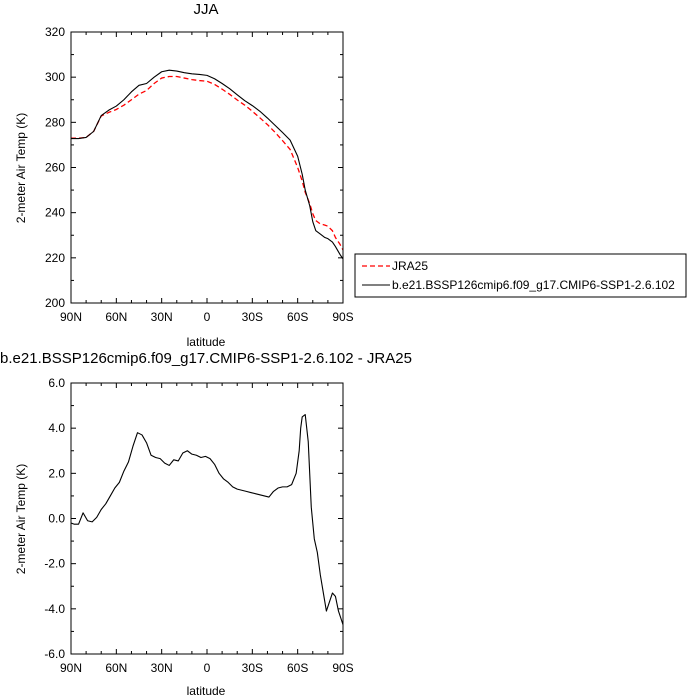  I want to click on bottom-y-tick-label: -6.0, so click(54, 654).